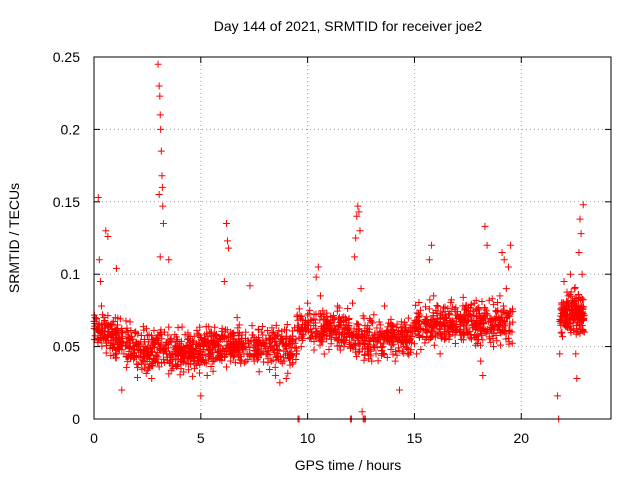  What do you see at coordinates (14, 238) in the screenshot?
I see `y-axis-label: SRMTID / TECUs` at bounding box center [14, 238].